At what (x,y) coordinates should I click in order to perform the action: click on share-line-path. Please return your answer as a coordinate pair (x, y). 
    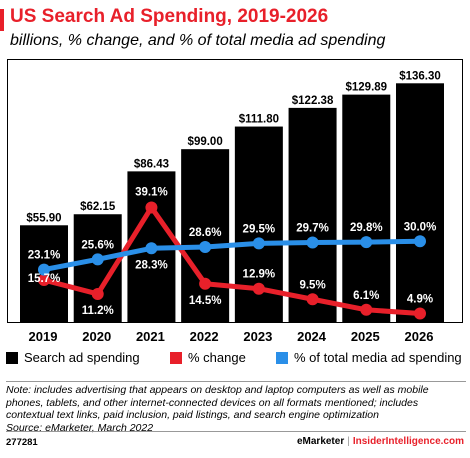
    Looking at the image, I should click on (232, 255).